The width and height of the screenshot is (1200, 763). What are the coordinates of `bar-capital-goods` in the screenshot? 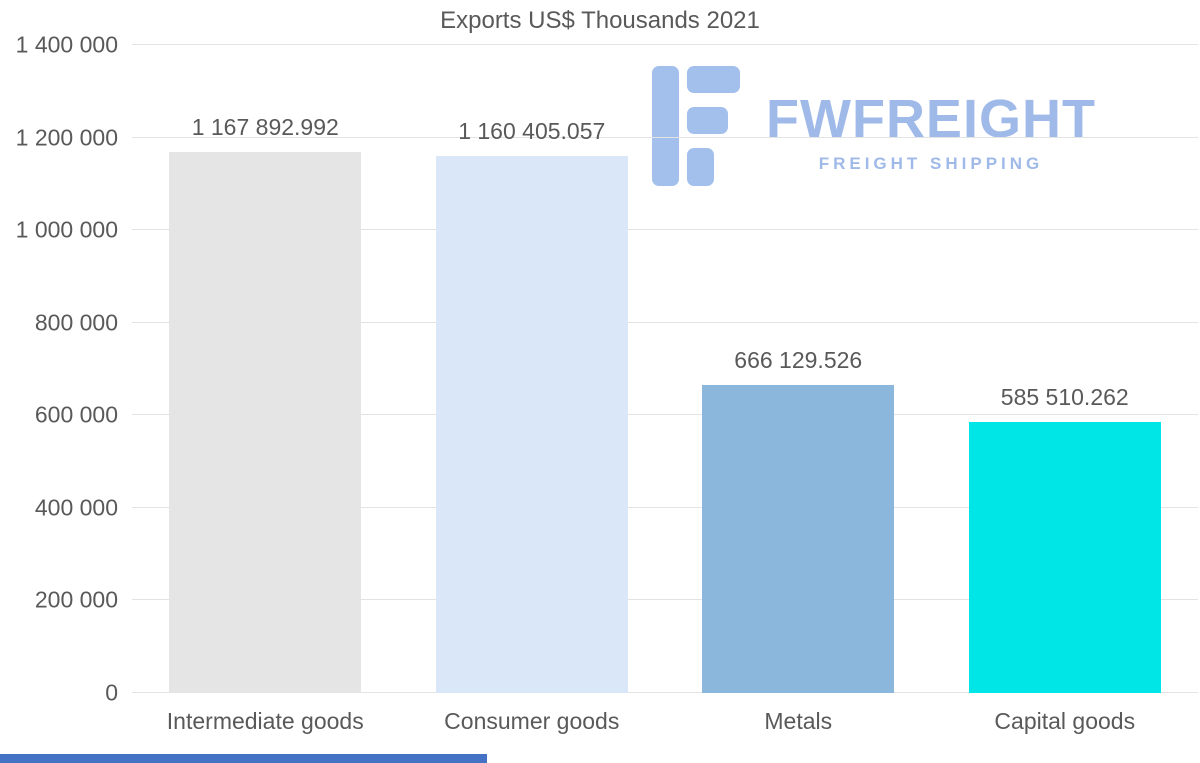 It's located at (1064, 557).